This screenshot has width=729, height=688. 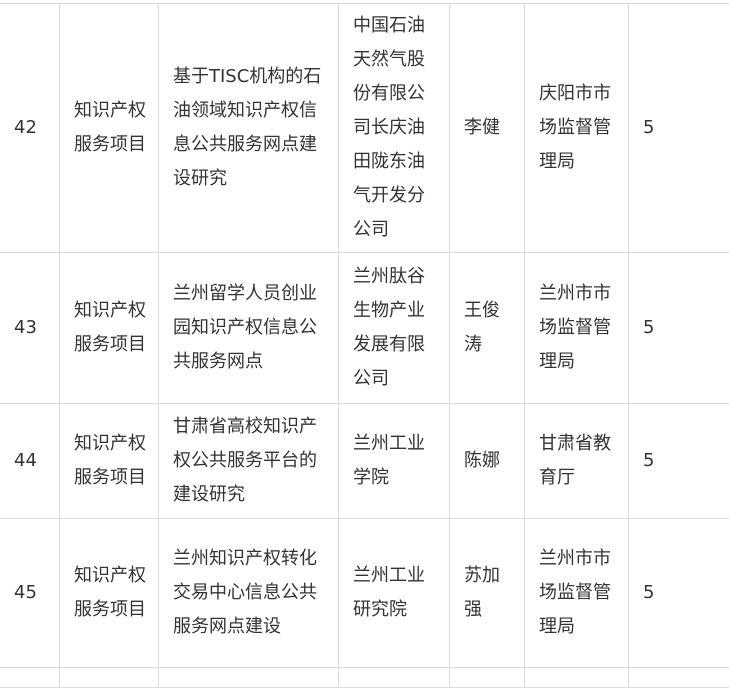 I want to click on organization-cell: 兰州肽谷生物产业发展有限公司, so click(x=394, y=328).